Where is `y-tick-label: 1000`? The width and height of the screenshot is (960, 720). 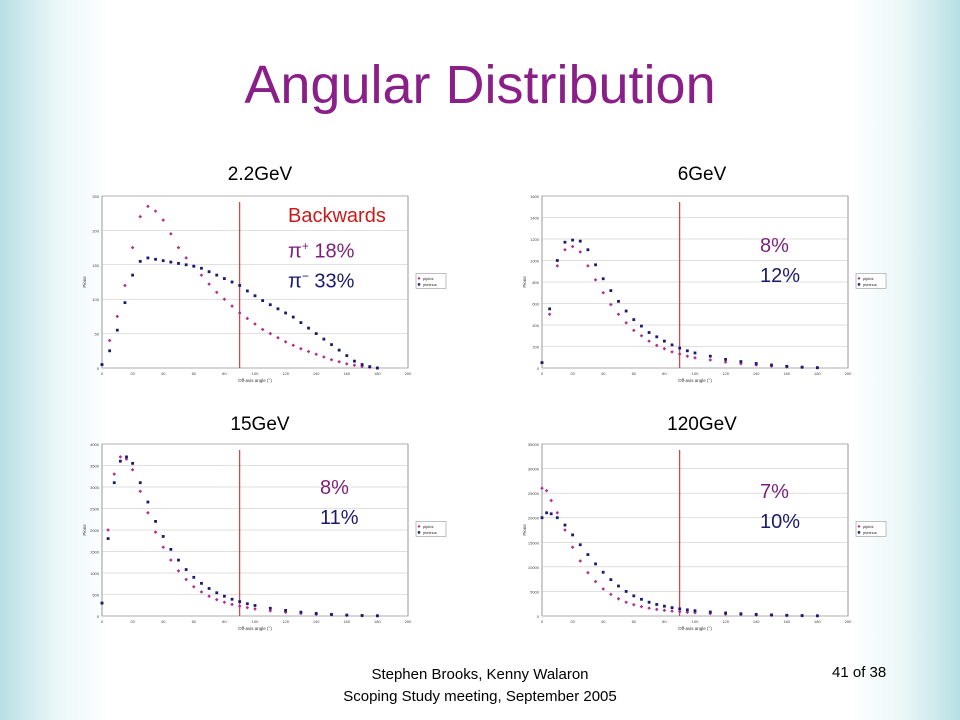 y-tick-label: 1000 is located at coordinates (95, 573).